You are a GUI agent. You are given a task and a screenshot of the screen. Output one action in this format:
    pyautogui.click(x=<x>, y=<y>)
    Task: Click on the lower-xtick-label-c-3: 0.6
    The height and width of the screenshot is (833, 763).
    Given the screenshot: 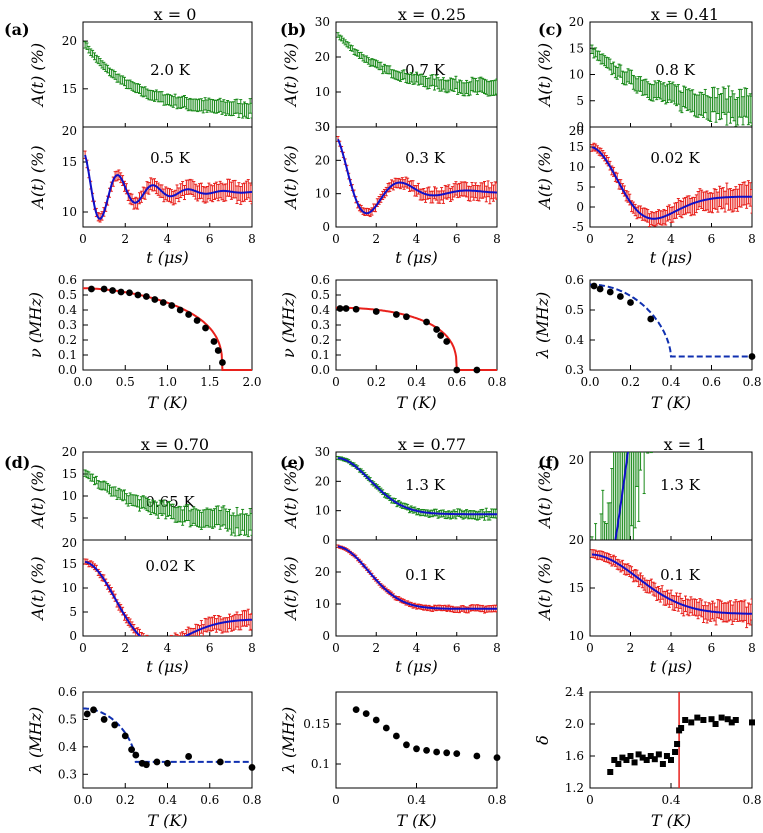 What is the action you would take?
    pyautogui.click(x=711, y=382)
    